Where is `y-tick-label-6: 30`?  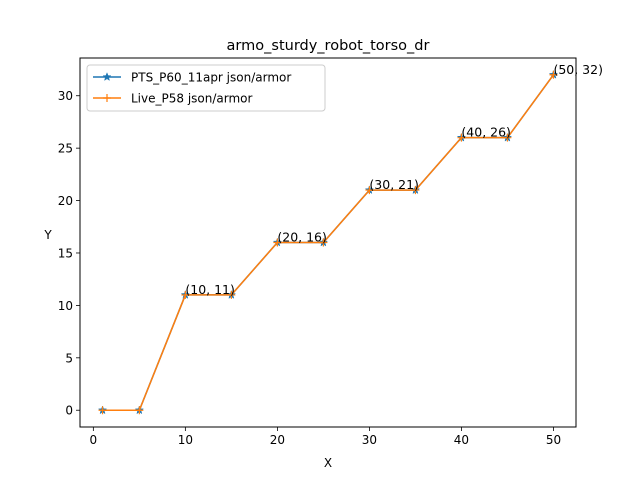
y-tick-label-6: 30 is located at coordinates (65, 96).